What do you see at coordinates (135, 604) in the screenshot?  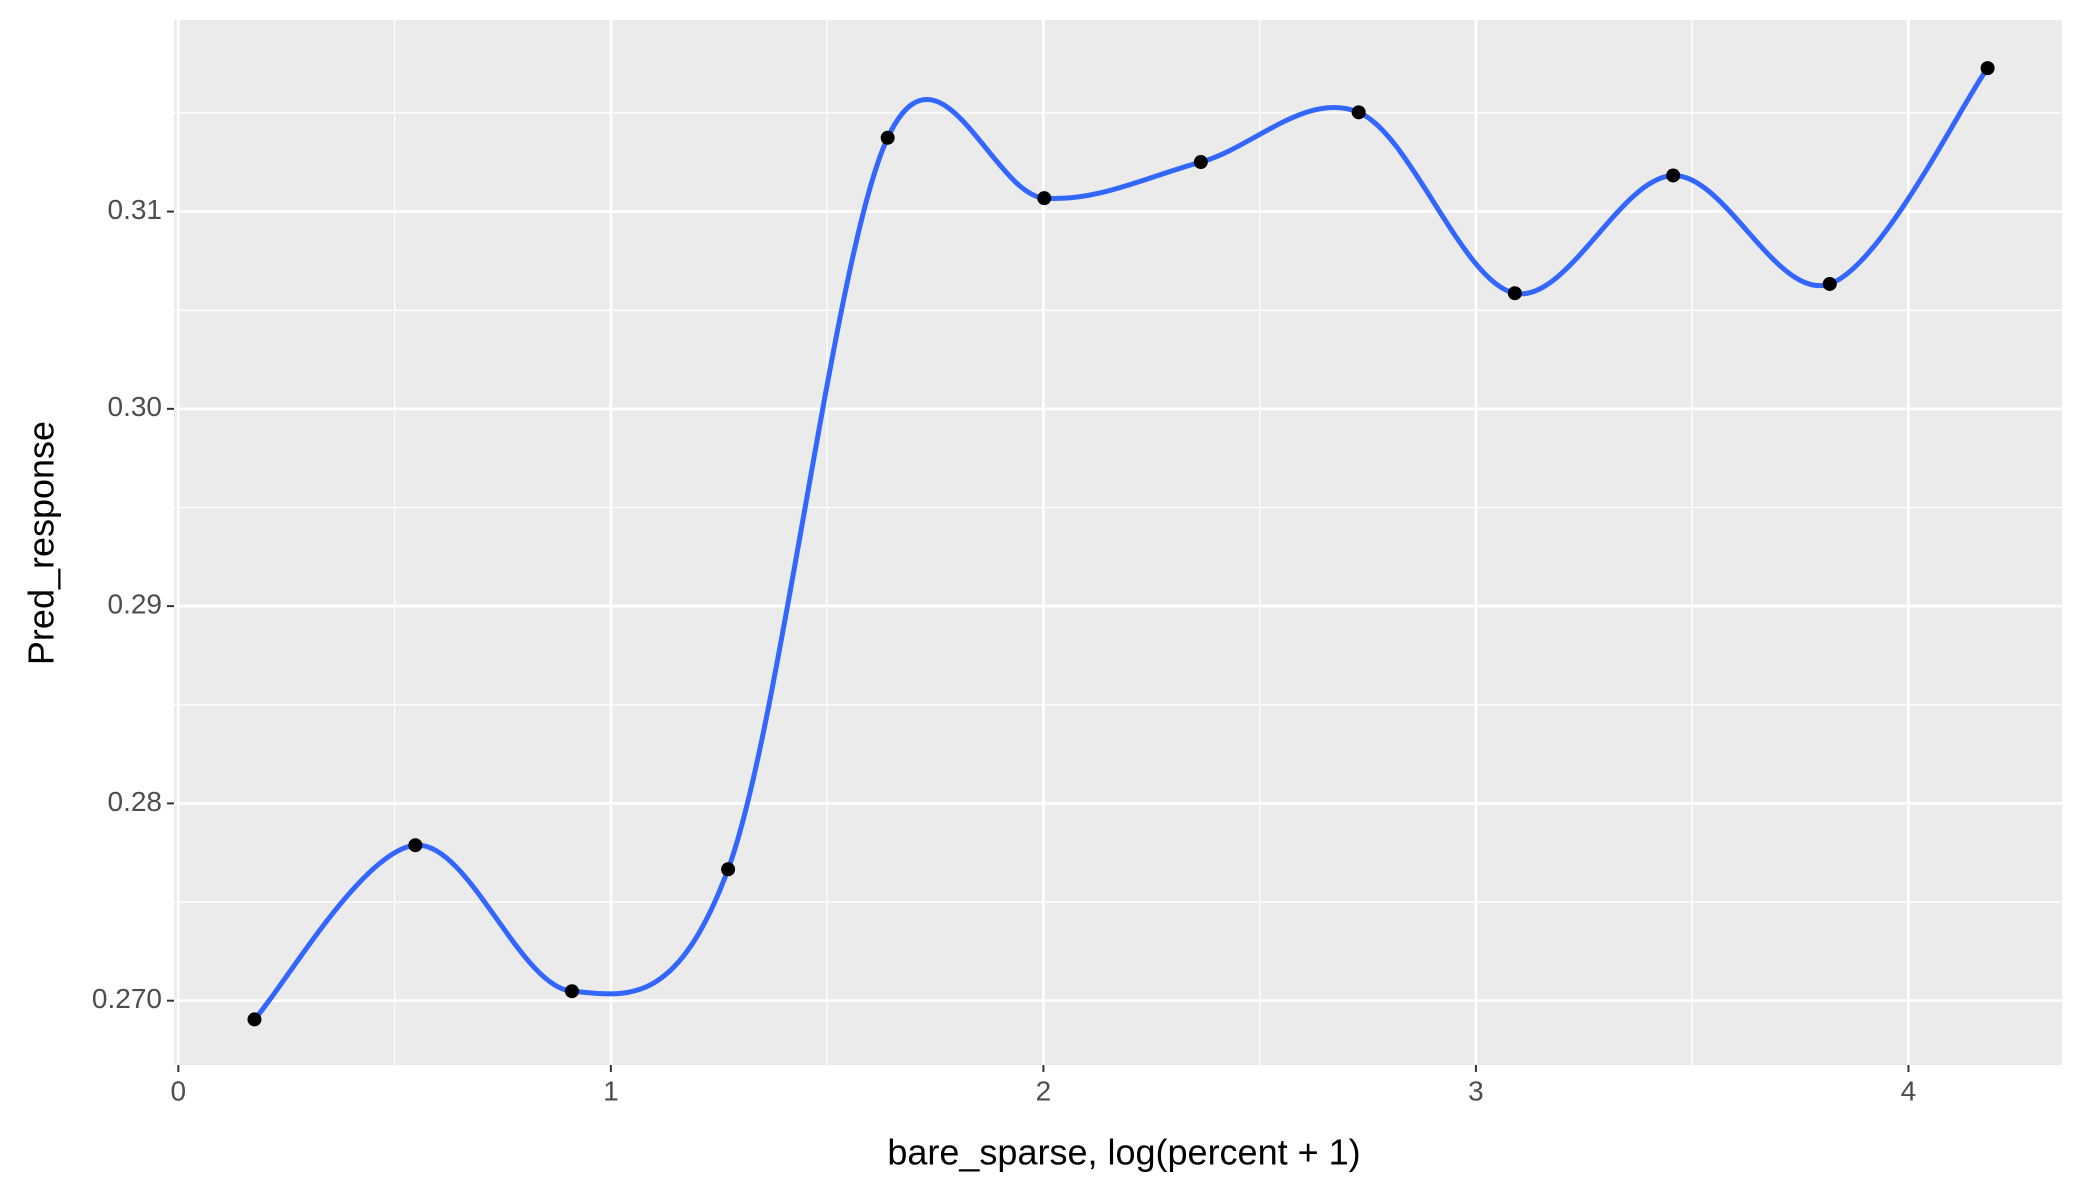 I see `y-tick-label: 0.29` at bounding box center [135, 604].